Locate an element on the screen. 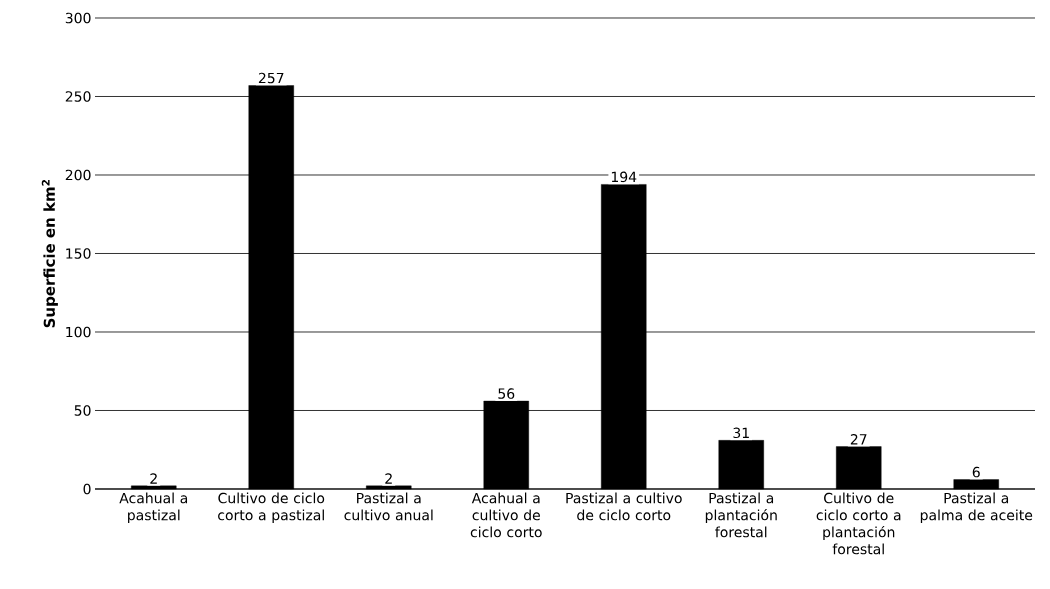 The width and height of the screenshot is (1050, 589). x-tick-label: Acahual a pastizal is located at coordinates (153, 508).